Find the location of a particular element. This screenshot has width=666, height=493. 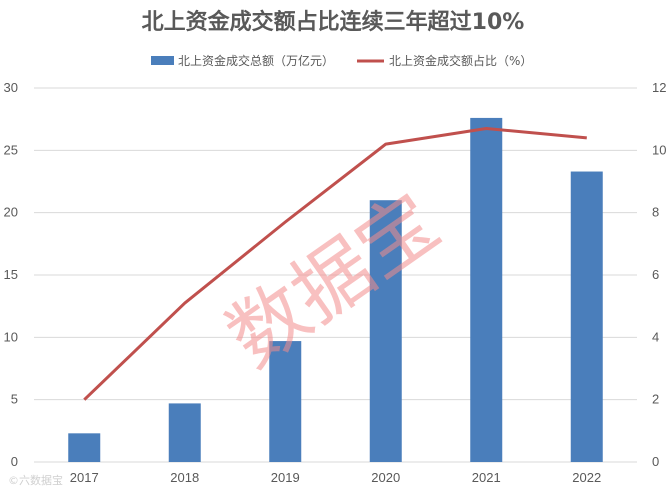

y-right-tick-label: 0 is located at coordinates (655, 461).